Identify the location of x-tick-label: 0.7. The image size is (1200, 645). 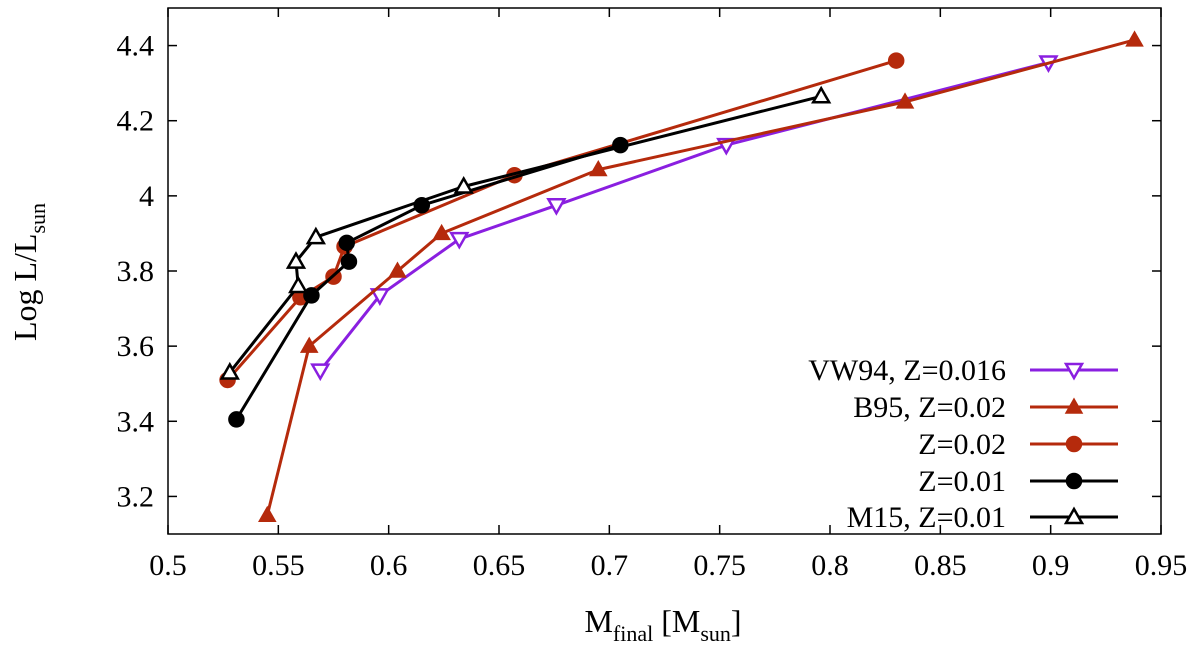
(610, 565).